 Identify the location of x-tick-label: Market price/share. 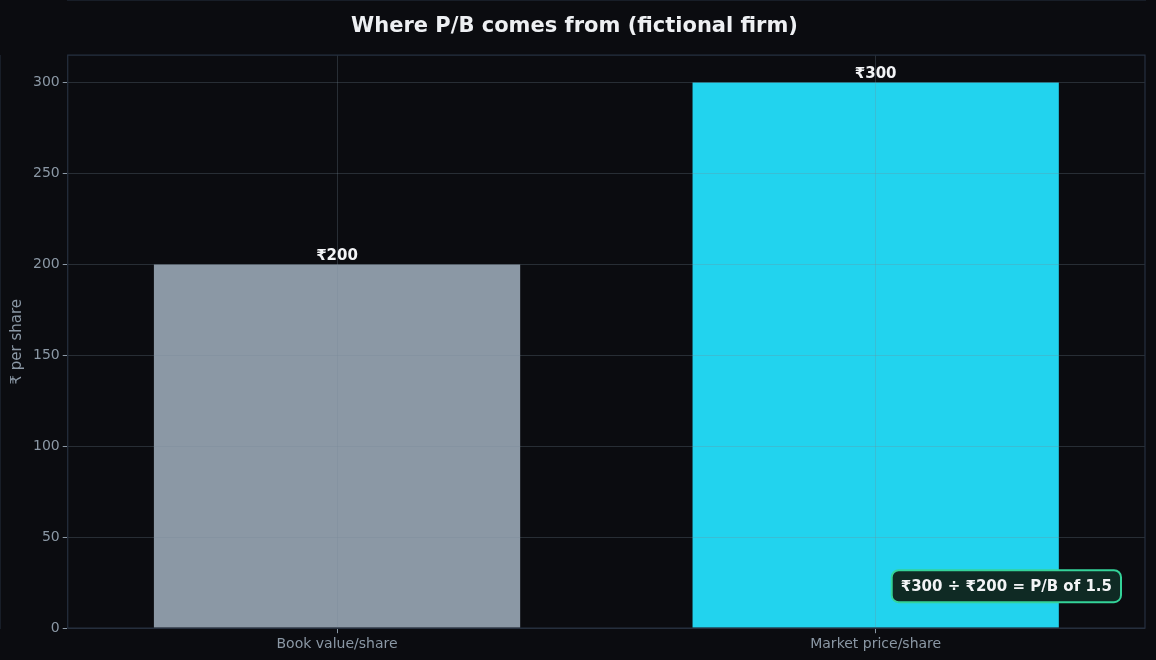
(876, 643).